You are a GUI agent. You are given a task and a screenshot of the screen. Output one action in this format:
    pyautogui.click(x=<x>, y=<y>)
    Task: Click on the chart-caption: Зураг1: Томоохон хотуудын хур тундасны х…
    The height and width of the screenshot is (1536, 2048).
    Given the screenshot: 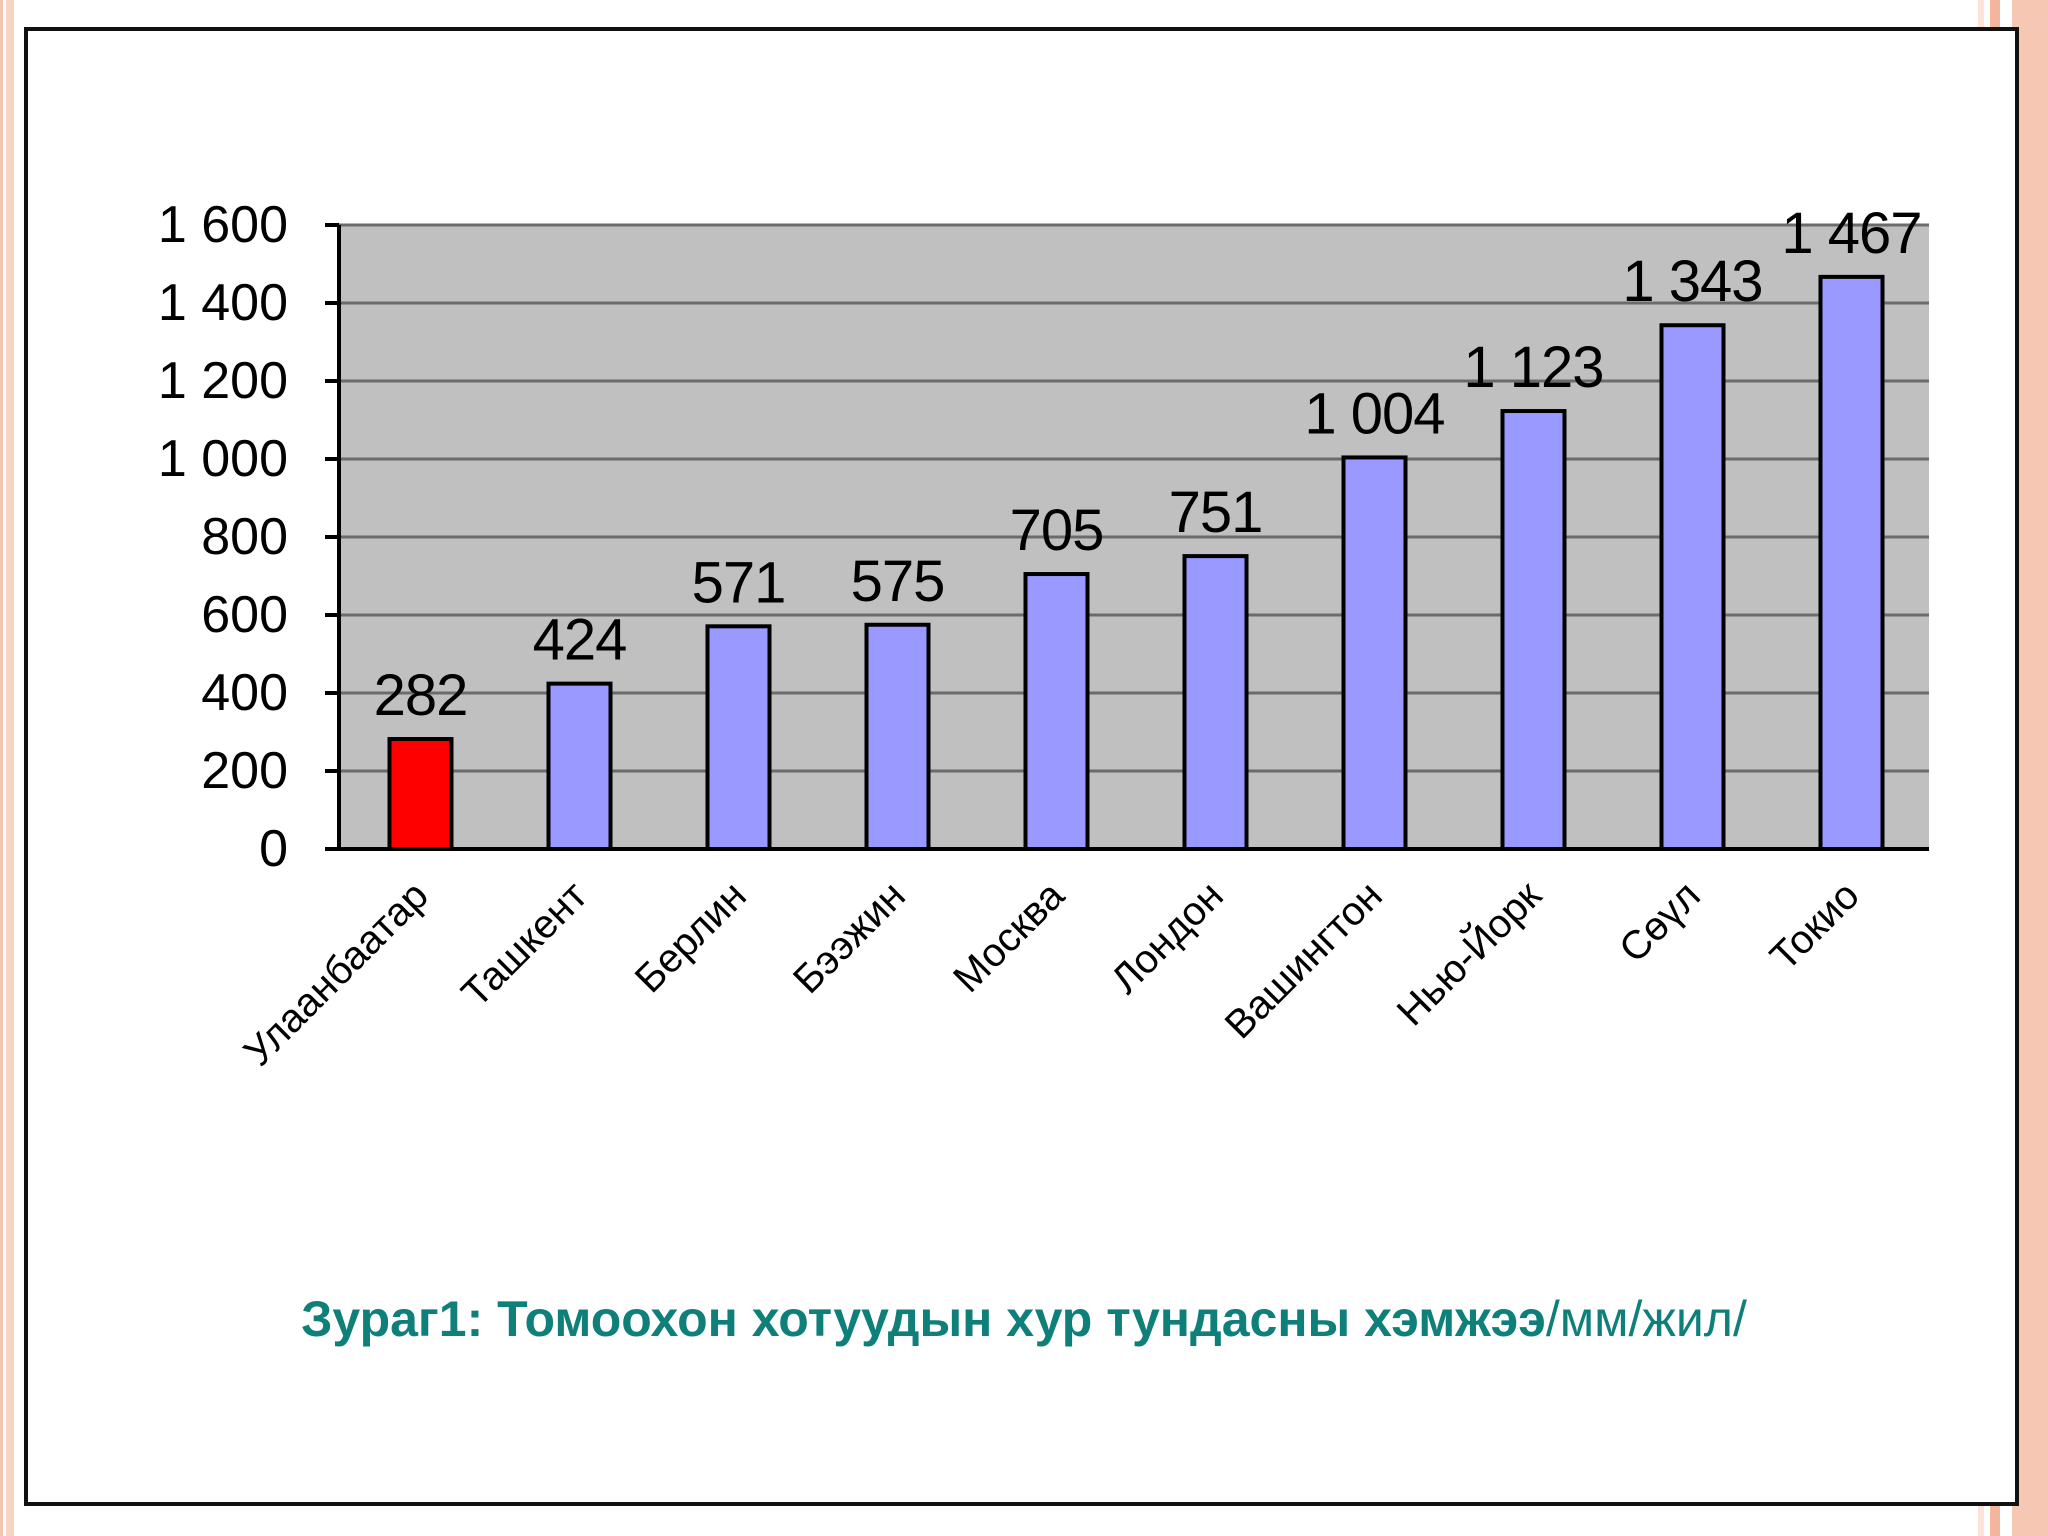 What is the action you would take?
    pyautogui.click(x=1024, y=1319)
    